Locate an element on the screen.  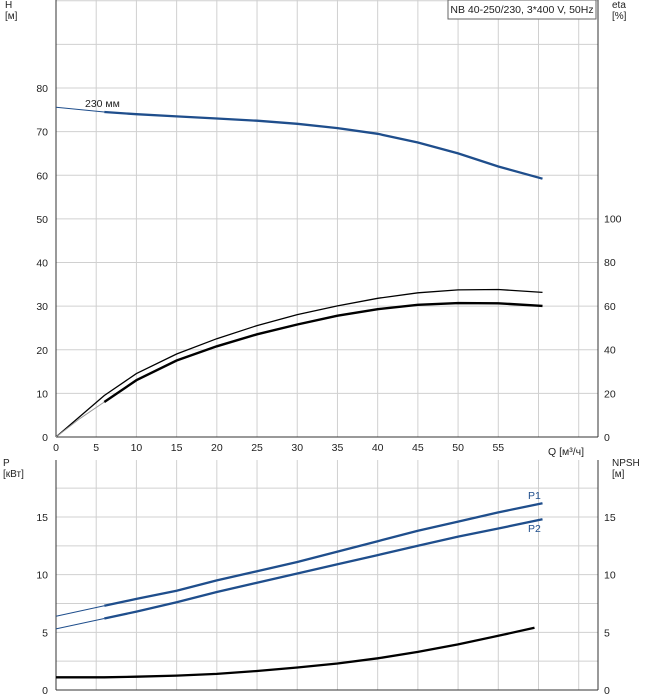
y-tick-label-left: 50 is located at coordinates (42, 220).